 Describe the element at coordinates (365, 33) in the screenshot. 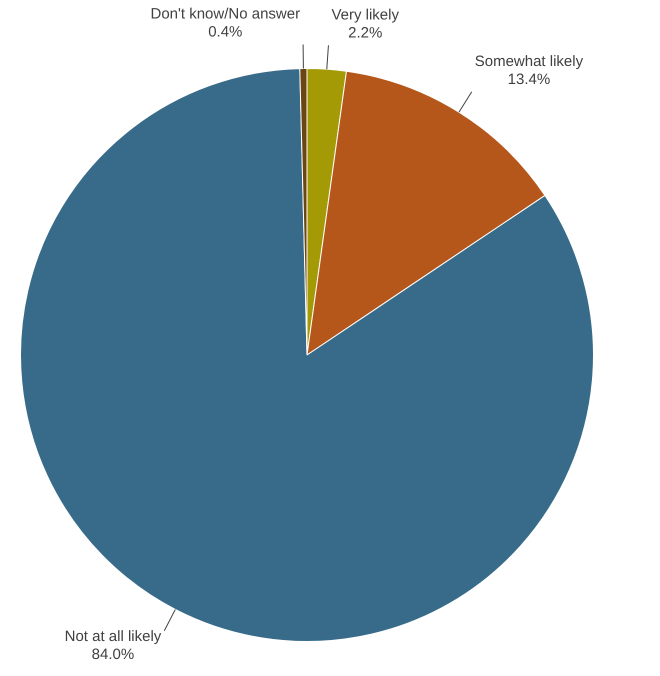

I see `data-label: 2.2%` at that location.